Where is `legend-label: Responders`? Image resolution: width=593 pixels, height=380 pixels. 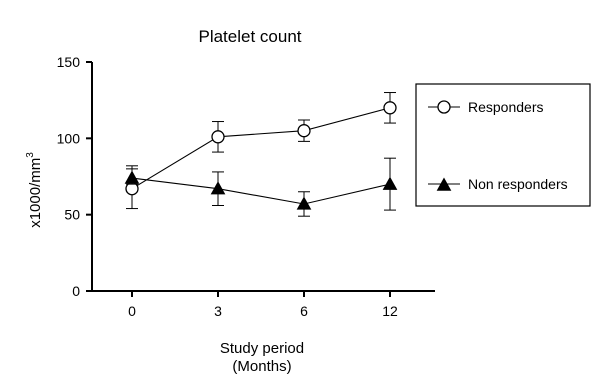
legend-label: Responders is located at coordinates (506, 107).